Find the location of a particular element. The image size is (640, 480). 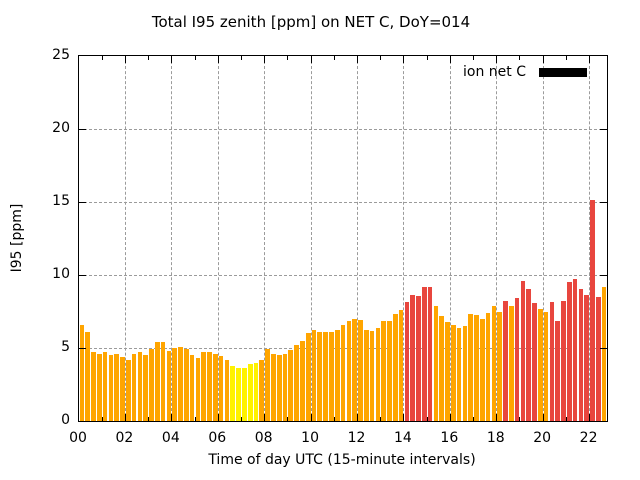

y-tick-label: 25 is located at coordinates (61, 55).